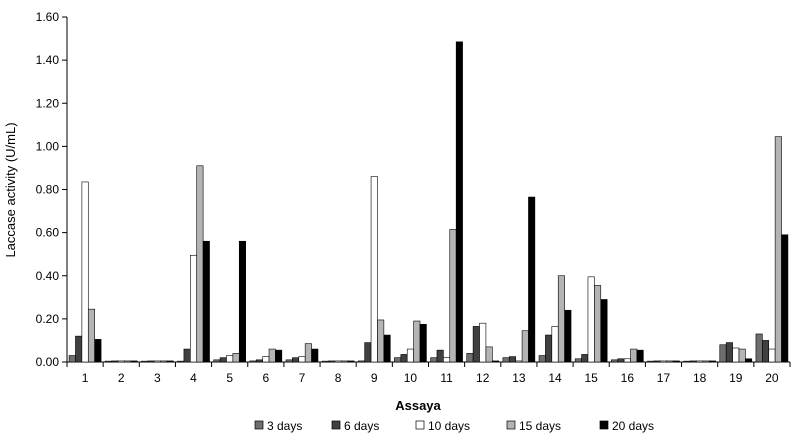 The width and height of the screenshot is (800, 444). What do you see at coordinates (555, 378) in the screenshot?
I see `x-tick-label: 14` at bounding box center [555, 378].